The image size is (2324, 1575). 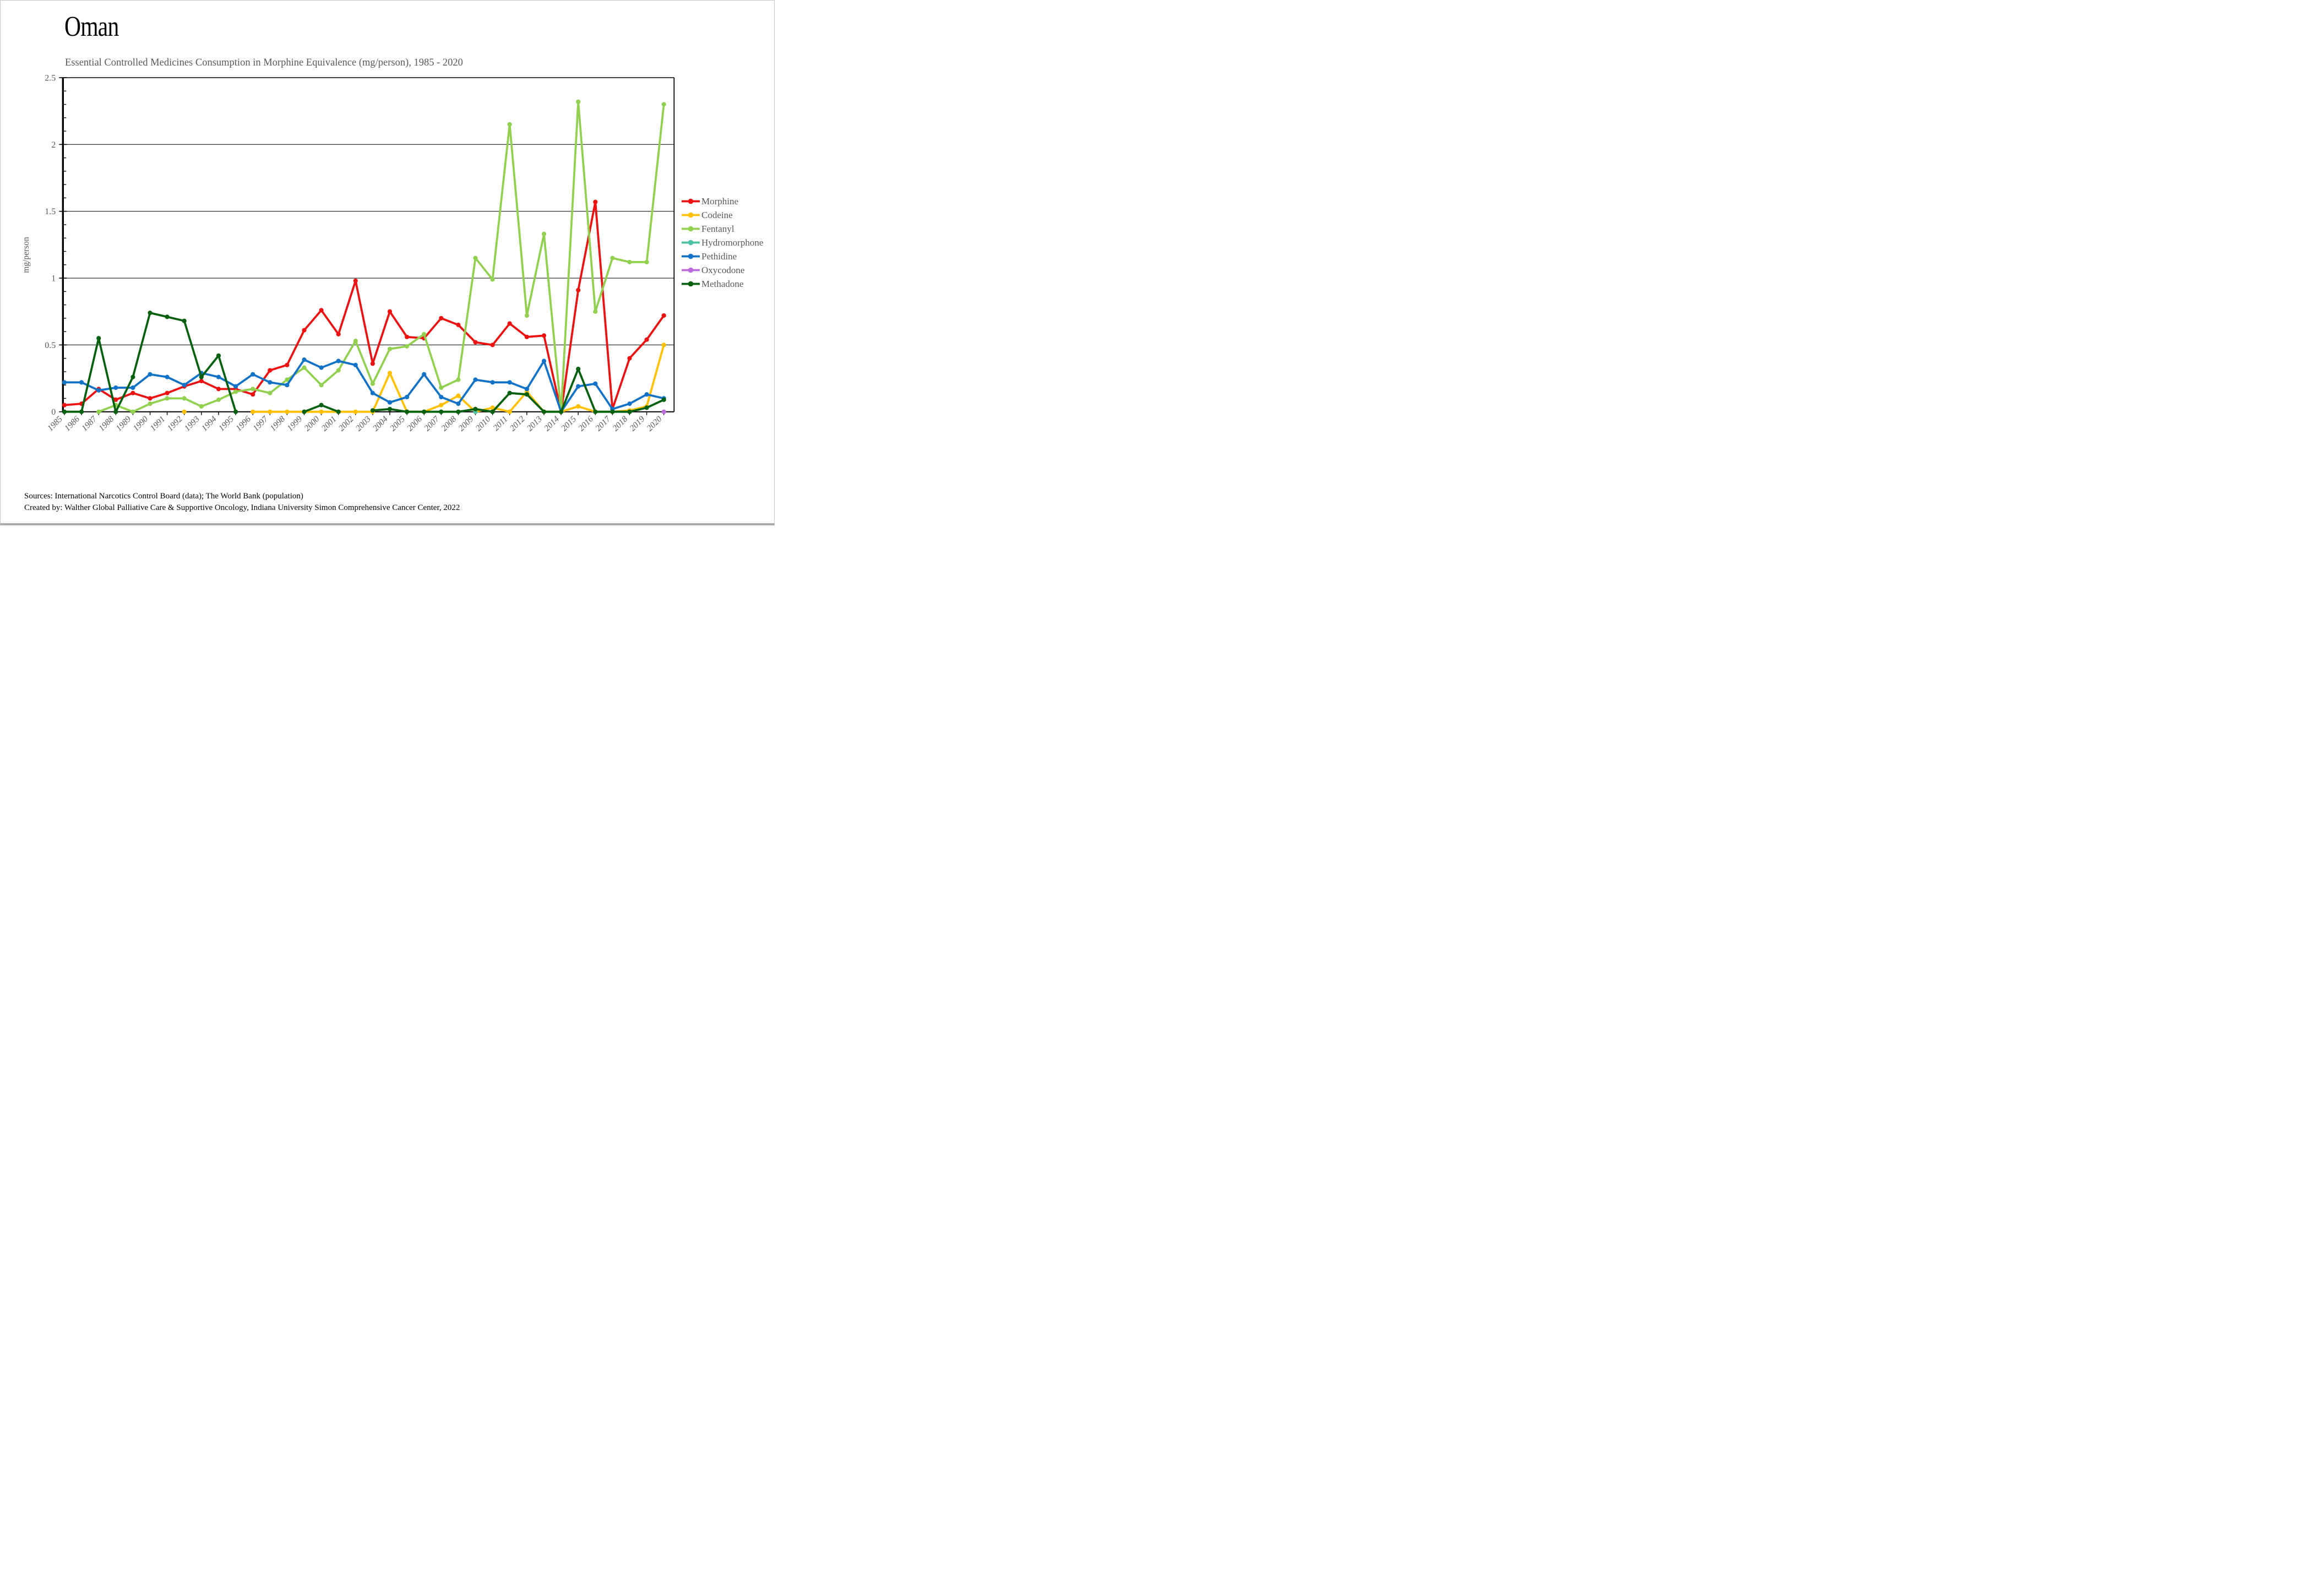 I want to click on x-axis-label-1989: 1989, so click(x=124, y=424).